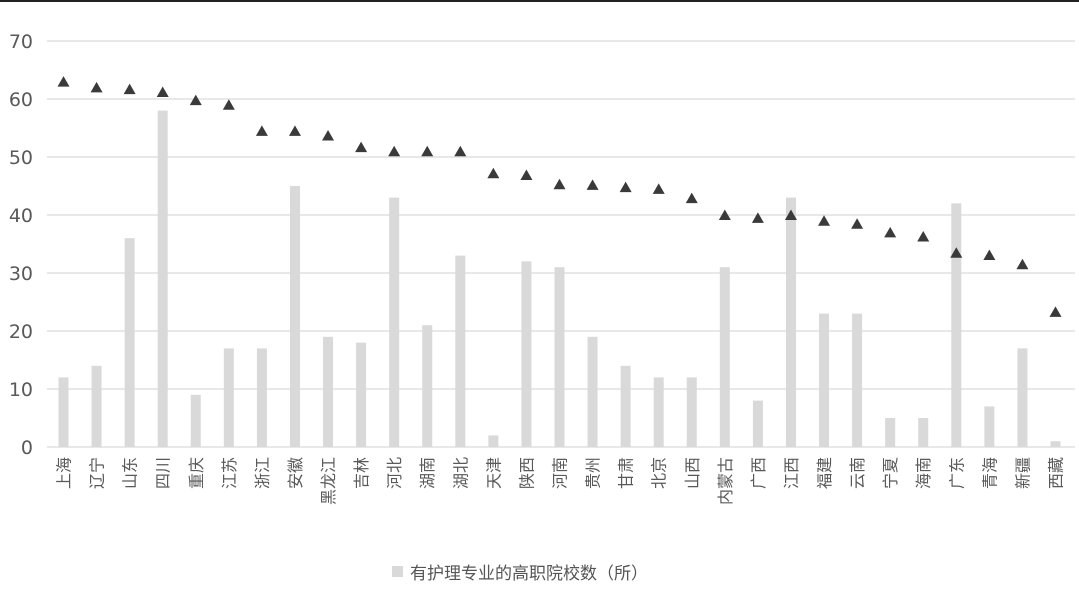 The height and width of the screenshot is (606, 1079). What do you see at coordinates (626, 473) in the screenshot?
I see `x-tick-label: 甘肃` at bounding box center [626, 473].